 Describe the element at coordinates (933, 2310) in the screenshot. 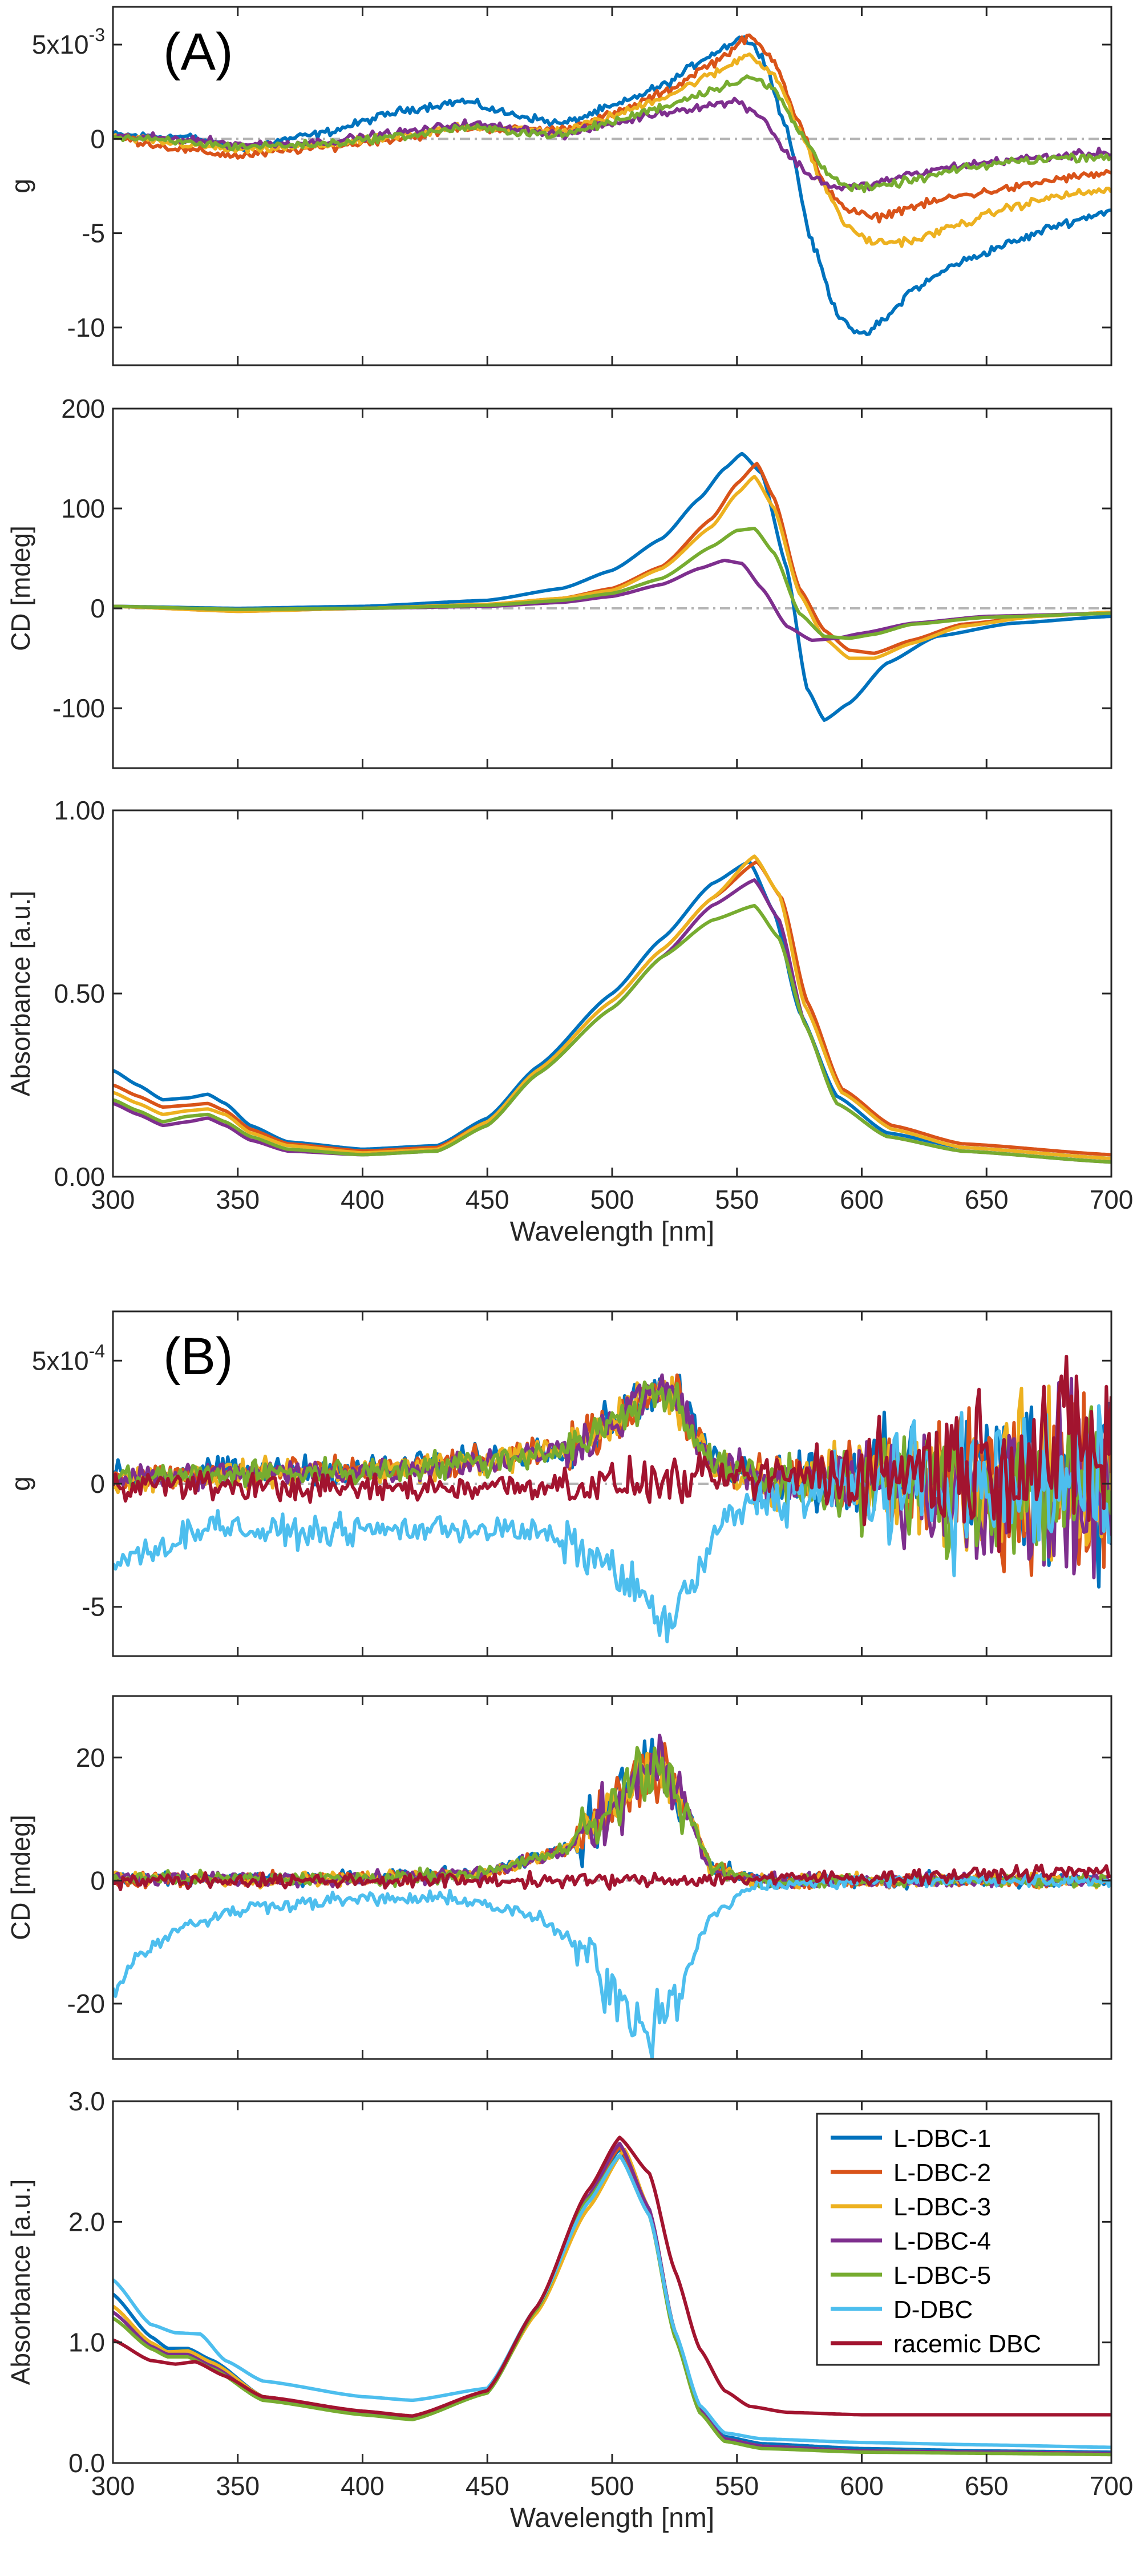

I see `legend-entry: D-DBC` at that location.